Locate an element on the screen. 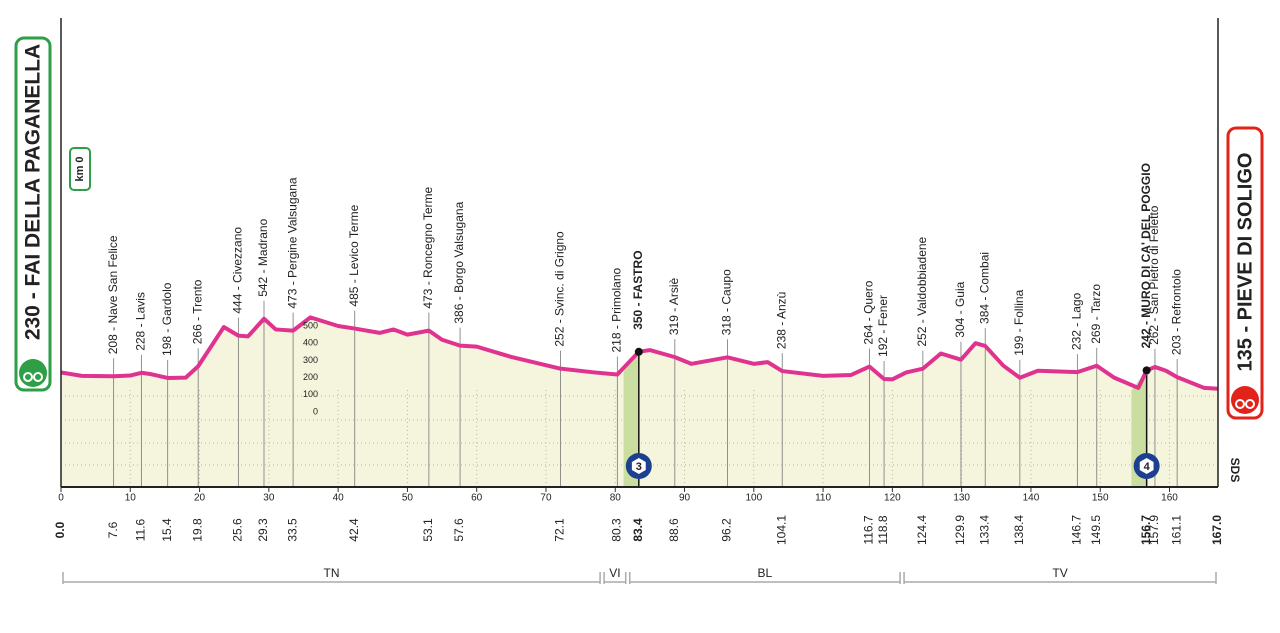 This screenshot has width=1280, height=633. waypoint-label: 266 - Trento is located at coordinates (197, 311).